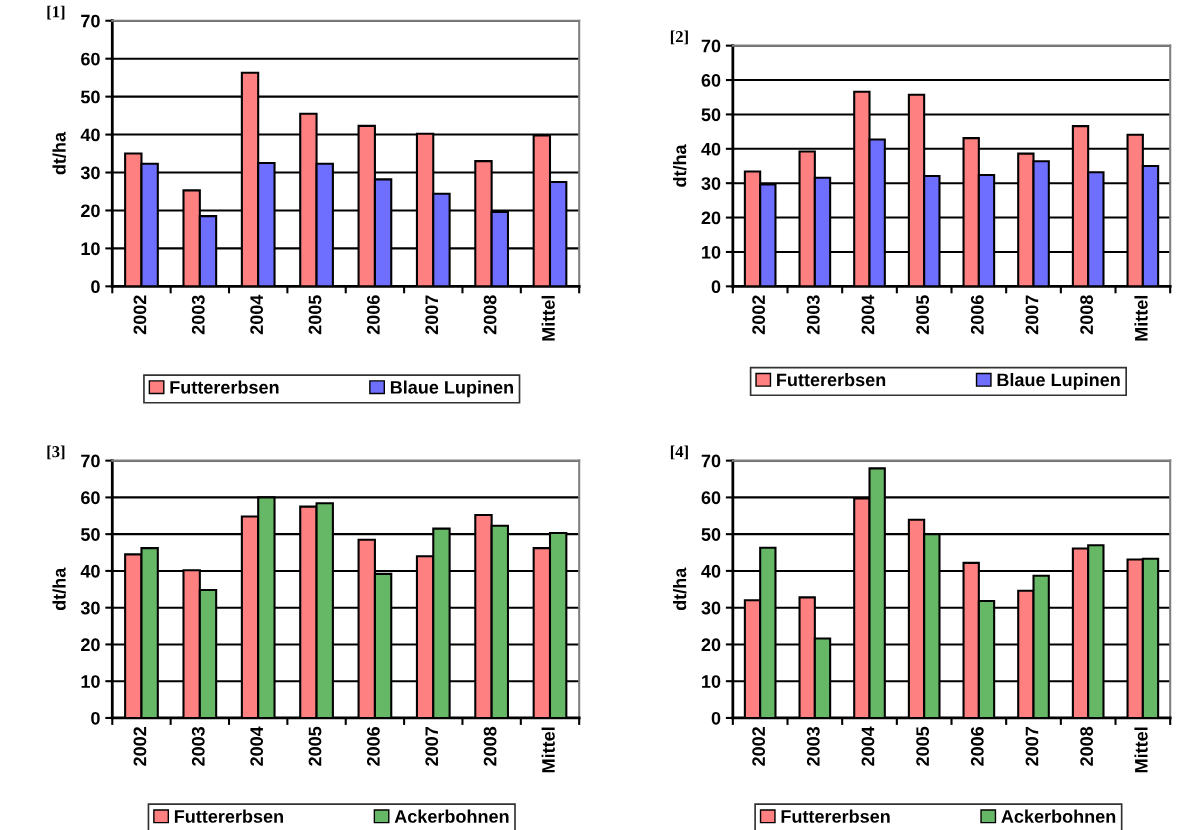  I want to click on text: [1], so click(56, 12).